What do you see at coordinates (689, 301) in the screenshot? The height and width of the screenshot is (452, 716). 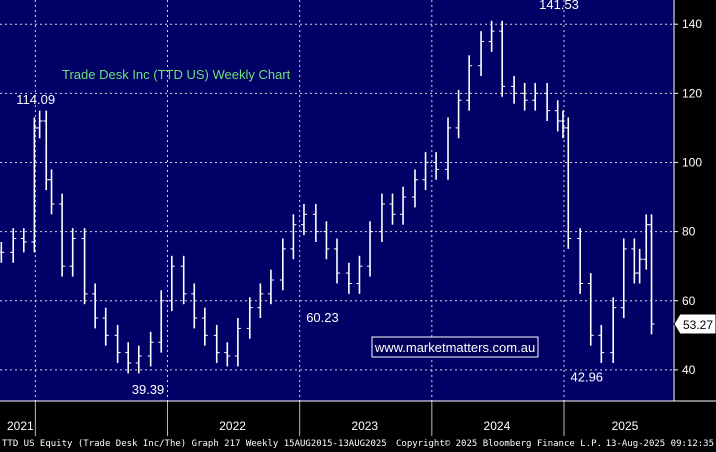 I see `y-tick-label: 60` at bounding box center [689, 301].